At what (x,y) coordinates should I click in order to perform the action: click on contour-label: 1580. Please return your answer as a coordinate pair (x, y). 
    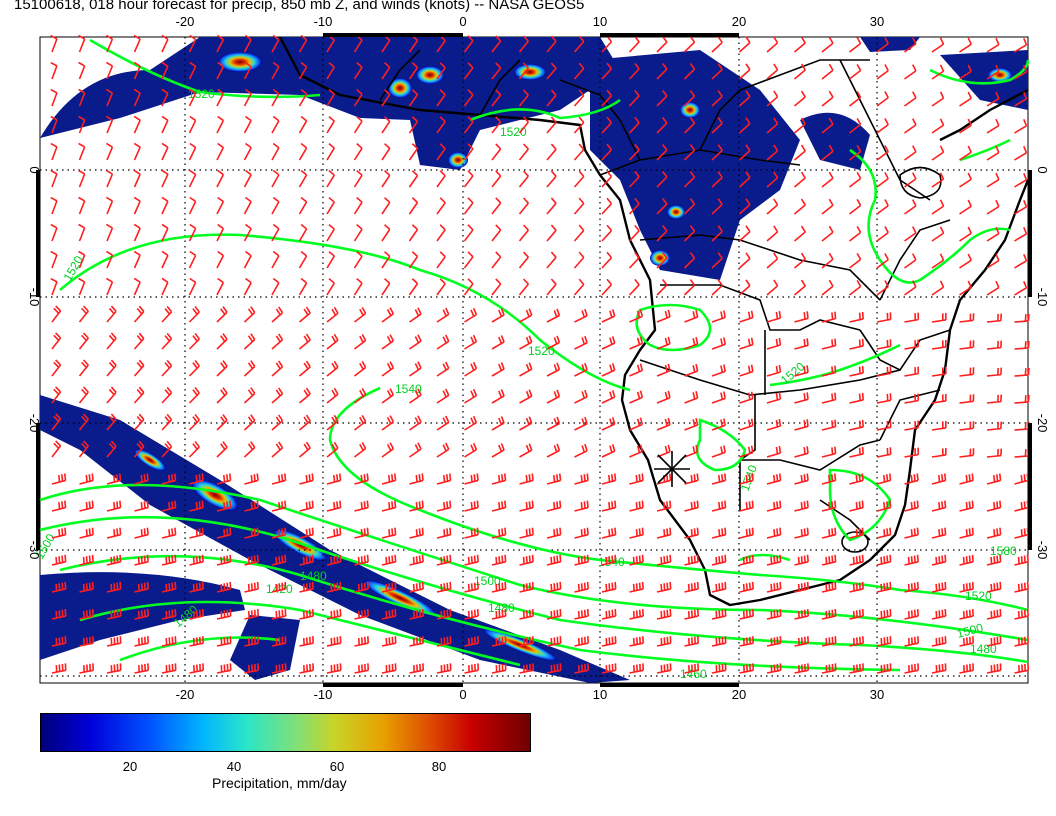
    Looking at the image, I should click on (1003, 551).